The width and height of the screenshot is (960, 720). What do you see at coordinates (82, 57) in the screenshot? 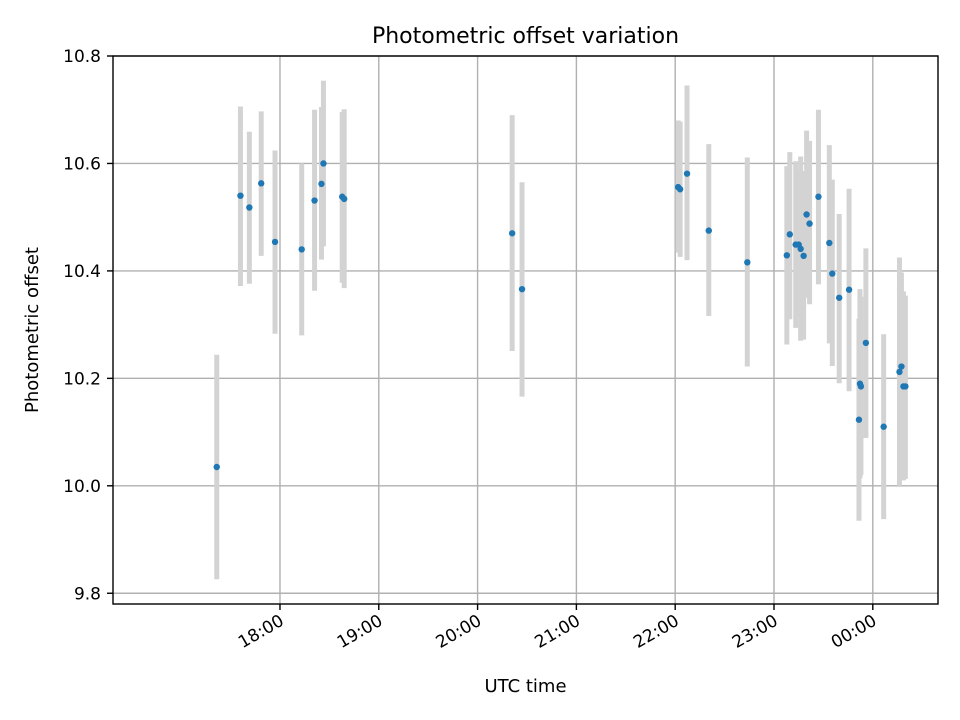
I see `y-tick-label: 10.8` at bounding box center [82, 57].